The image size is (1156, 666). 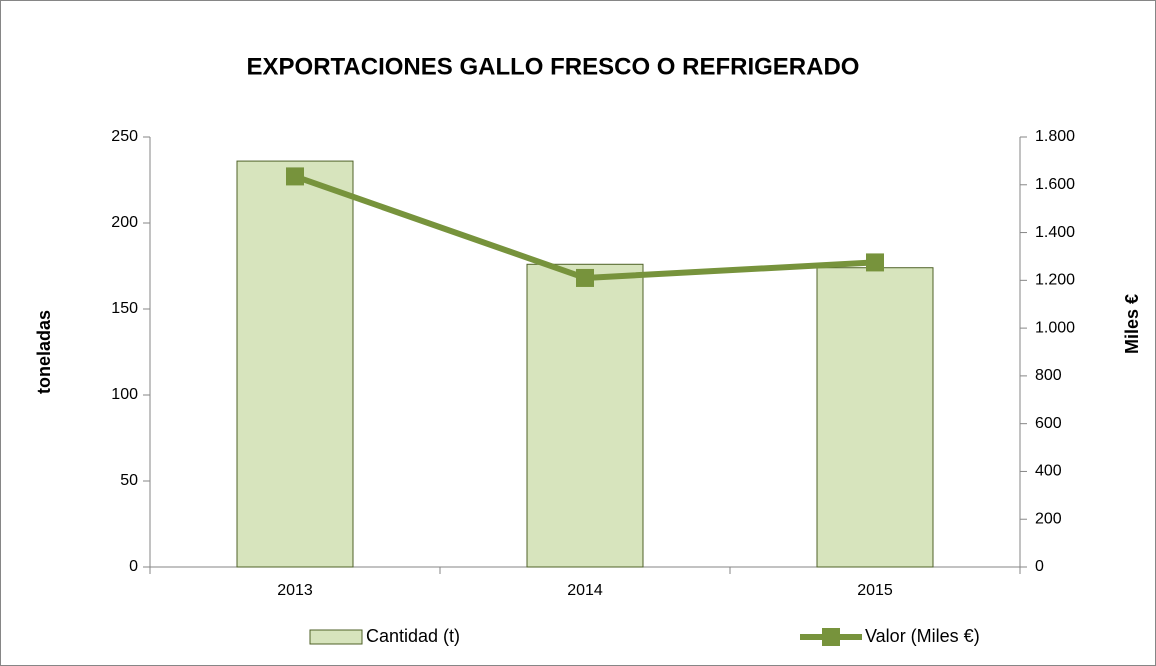 What do you see at coordinates (124, 222) in the screenshot?
I see `y-tick-label: 200` at bounding box center [124, 222].